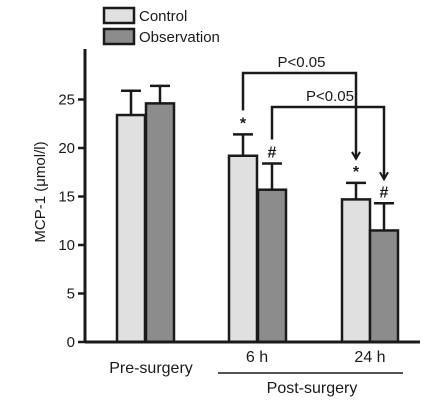 This screenshot has width=435, height=403. I want to click on y-tick-label: 5, so click(71, 294).